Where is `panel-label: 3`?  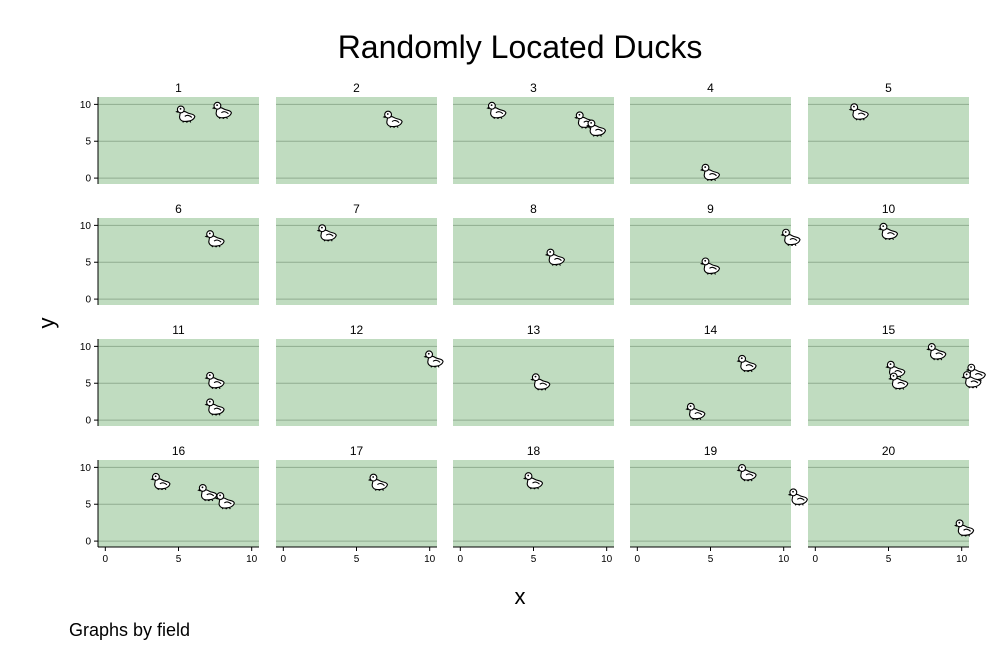 panel-label: 3 is located at coordinates (533, 88).